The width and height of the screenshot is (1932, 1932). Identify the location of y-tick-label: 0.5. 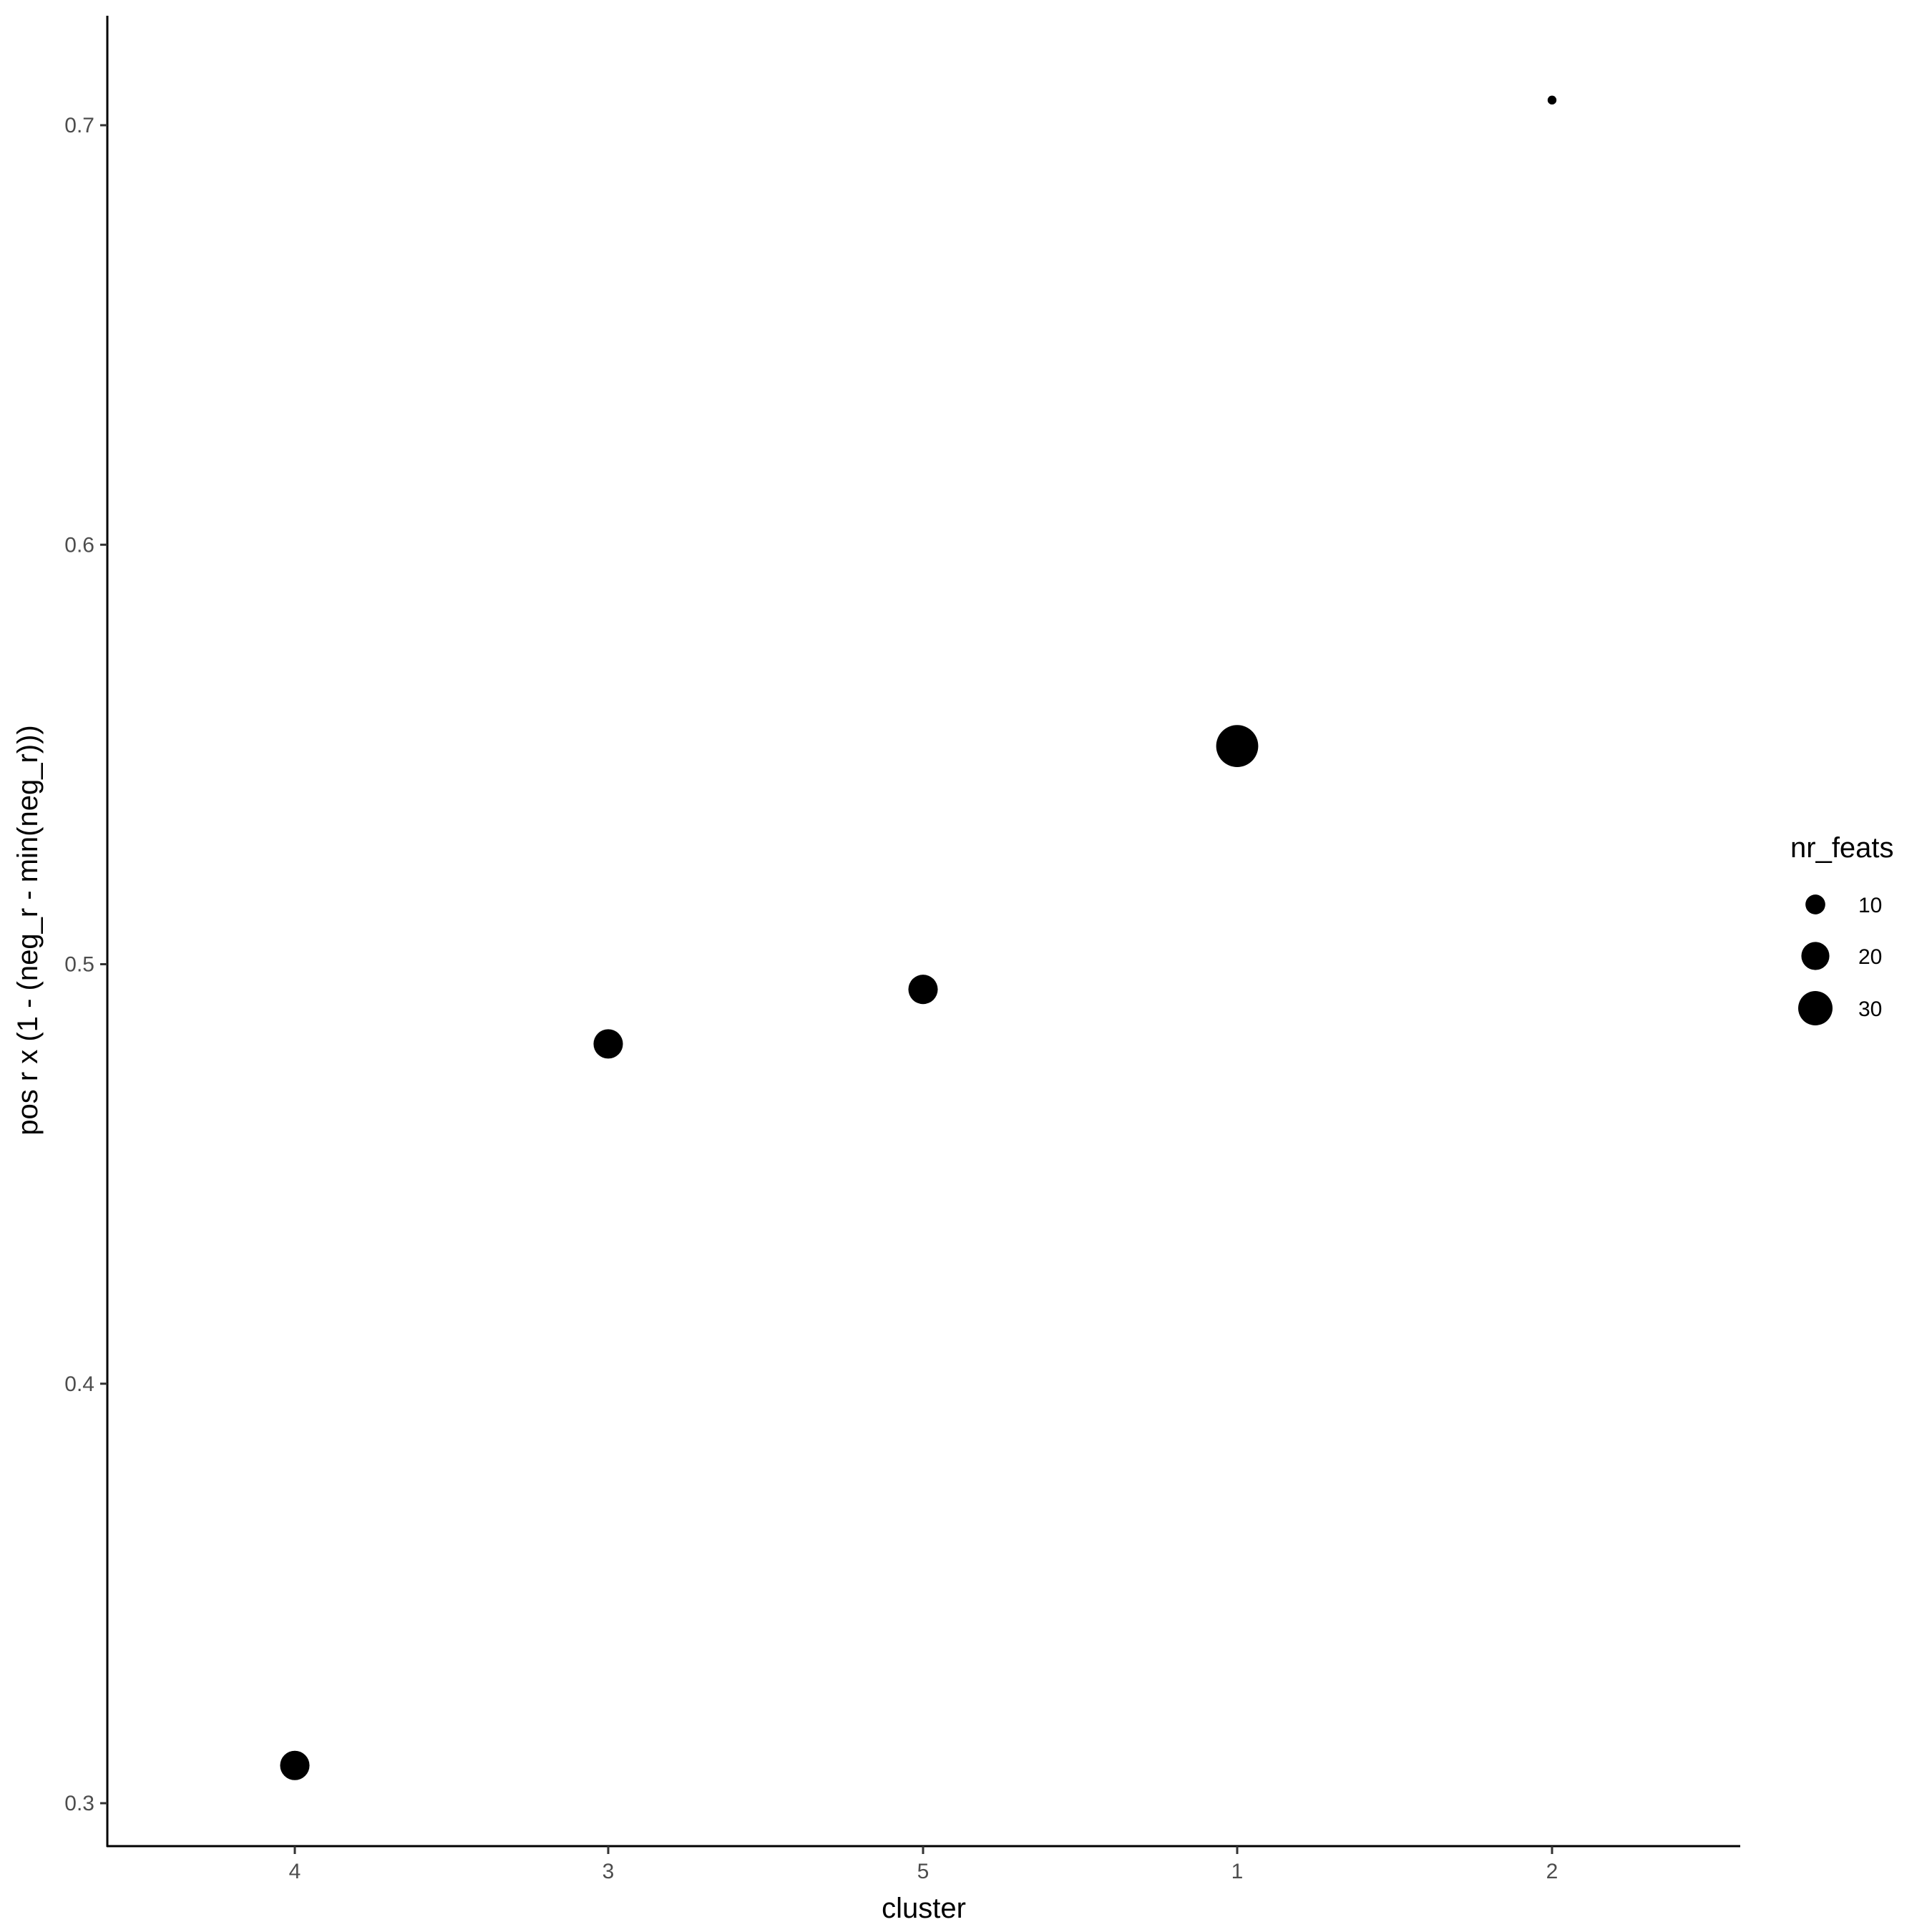
(79, 965).